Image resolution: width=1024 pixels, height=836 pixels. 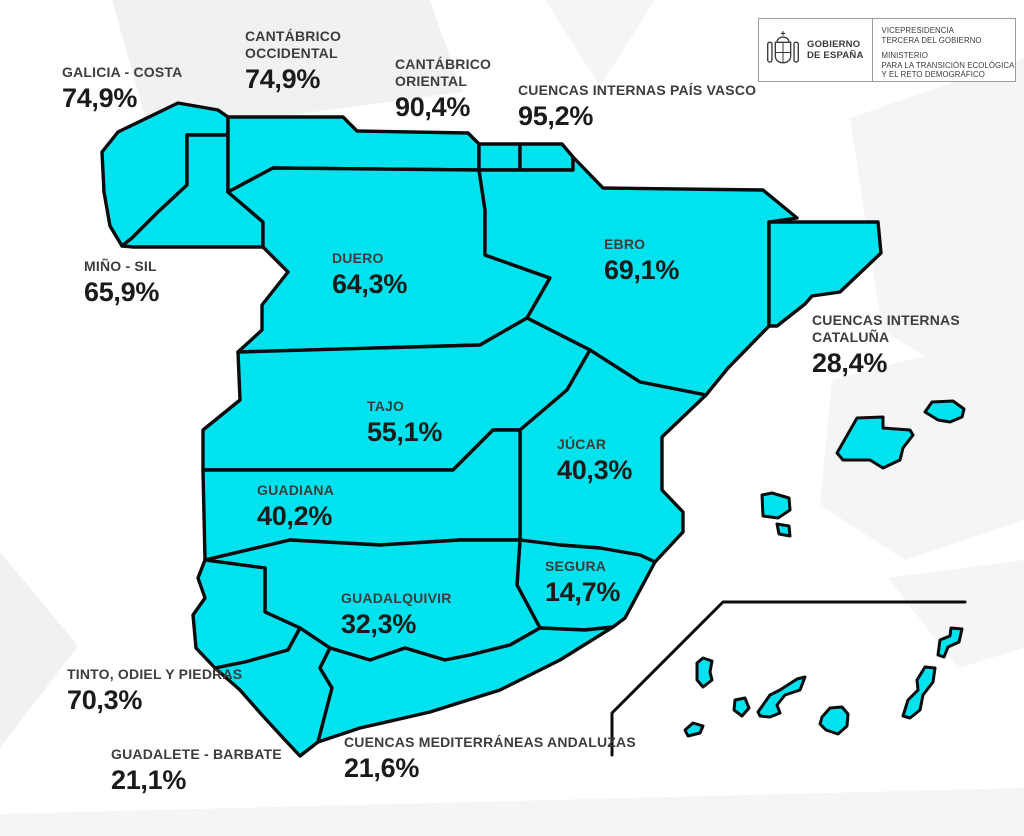 I want to click on basin-name: CANTÁBRICO OCCIDENTAL, so click(x=293, y=44).